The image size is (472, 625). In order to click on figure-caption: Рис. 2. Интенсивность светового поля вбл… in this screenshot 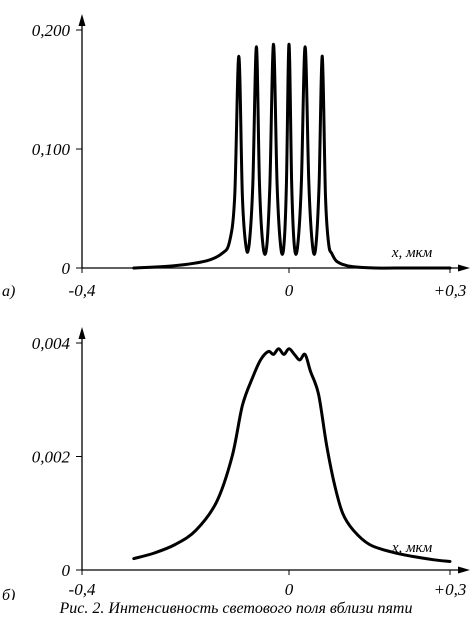, I will do `click(236, 608)`.